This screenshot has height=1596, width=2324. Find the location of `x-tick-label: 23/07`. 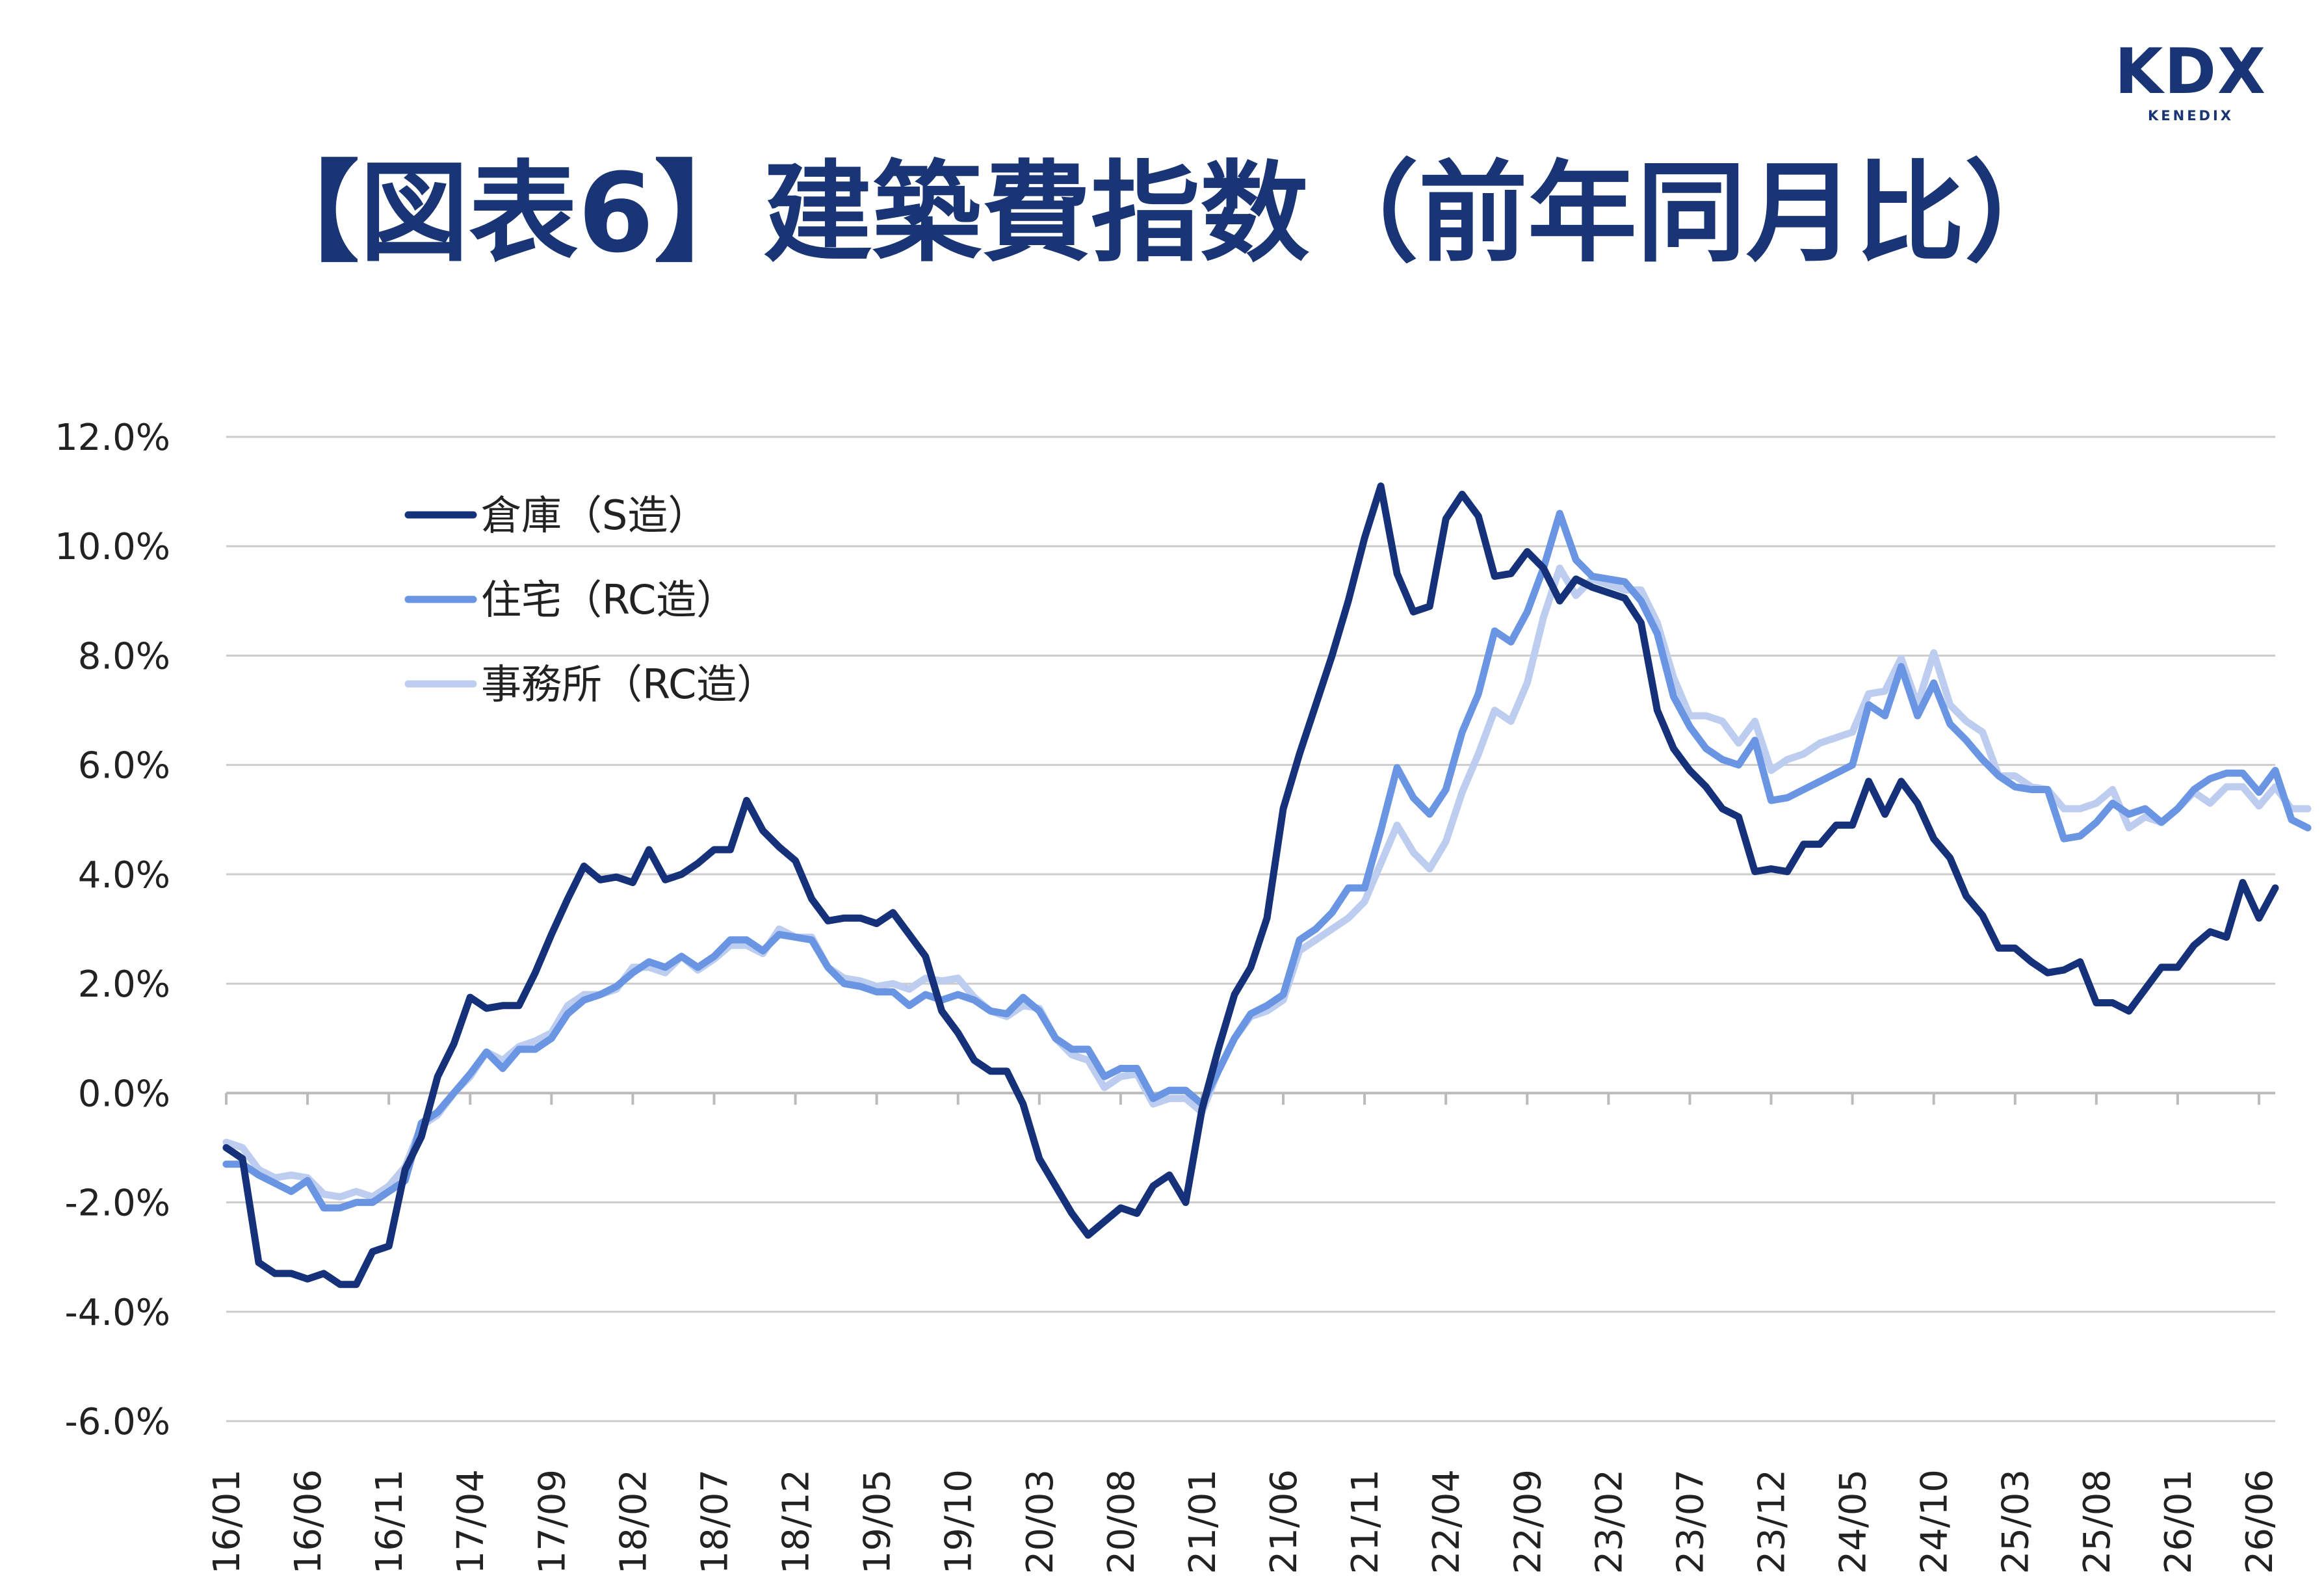

x-tick-label: 23/07 is located at coordinates (1690, 1521).